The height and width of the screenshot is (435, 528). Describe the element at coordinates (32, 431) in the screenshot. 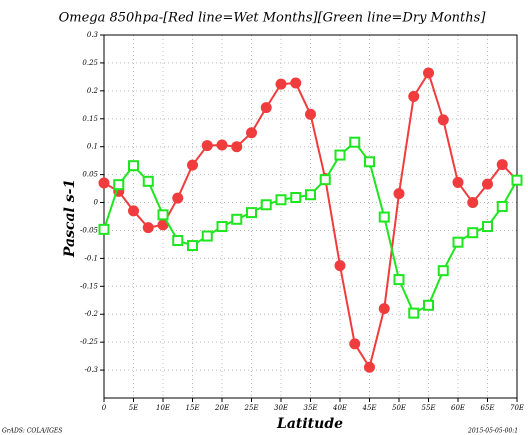

I see `footer-left: GrADS: COLA/IGES` at that location.